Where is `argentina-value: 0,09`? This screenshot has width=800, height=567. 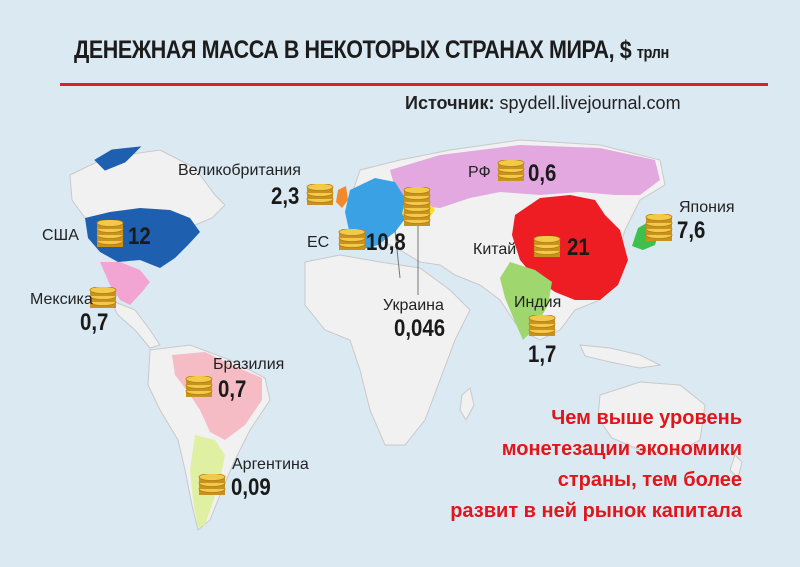 argentina-value: 0,09 is located at coordinates (251, 487).